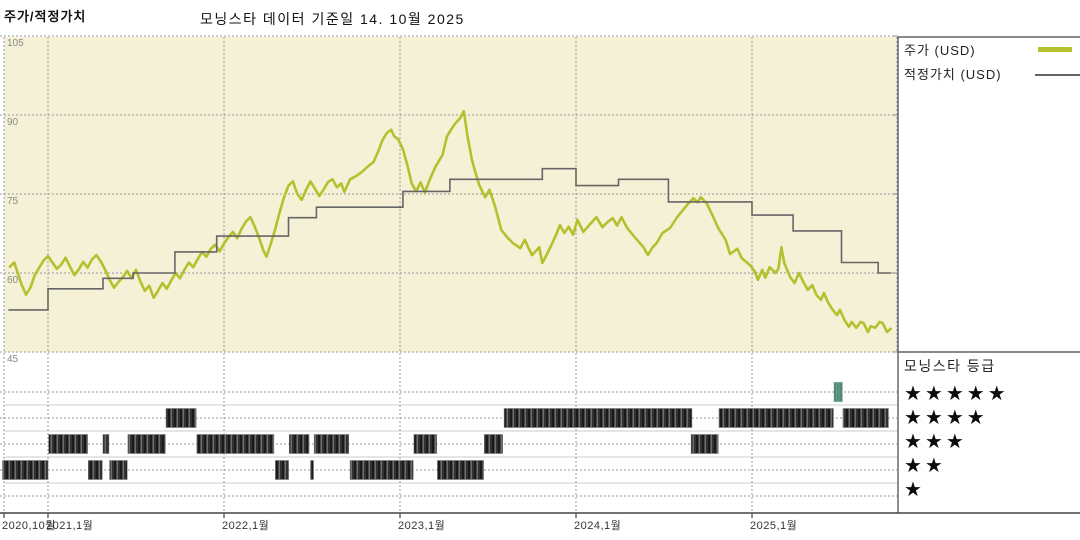 The image size is (1080, 540). I want to click on rating-legend-row-3-star: ★★★, so click(935, 442).